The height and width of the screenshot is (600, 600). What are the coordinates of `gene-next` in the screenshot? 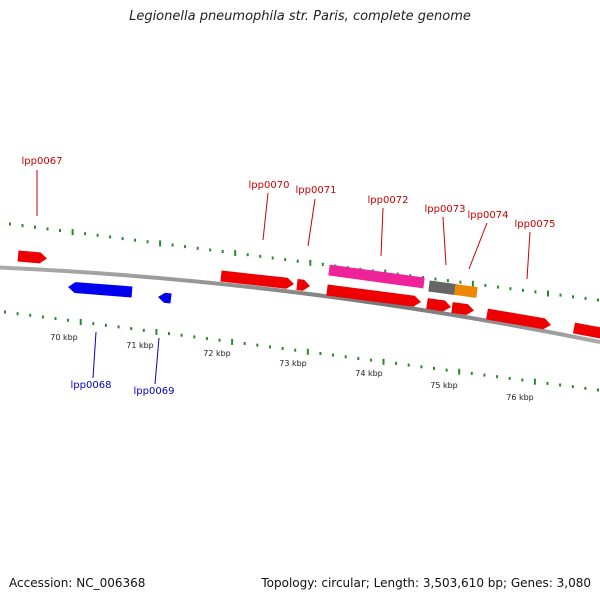 It's located at (586, 330).